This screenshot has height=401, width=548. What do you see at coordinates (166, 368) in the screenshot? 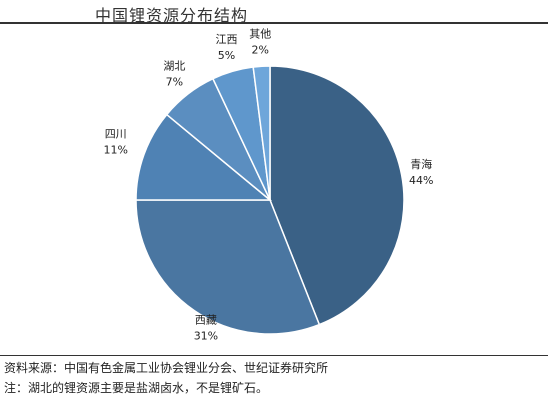
I see `source-text: 资料来源：中国有色金属工业协会锂业分会、世纪证券研究所` at bounding box center [166, 368].